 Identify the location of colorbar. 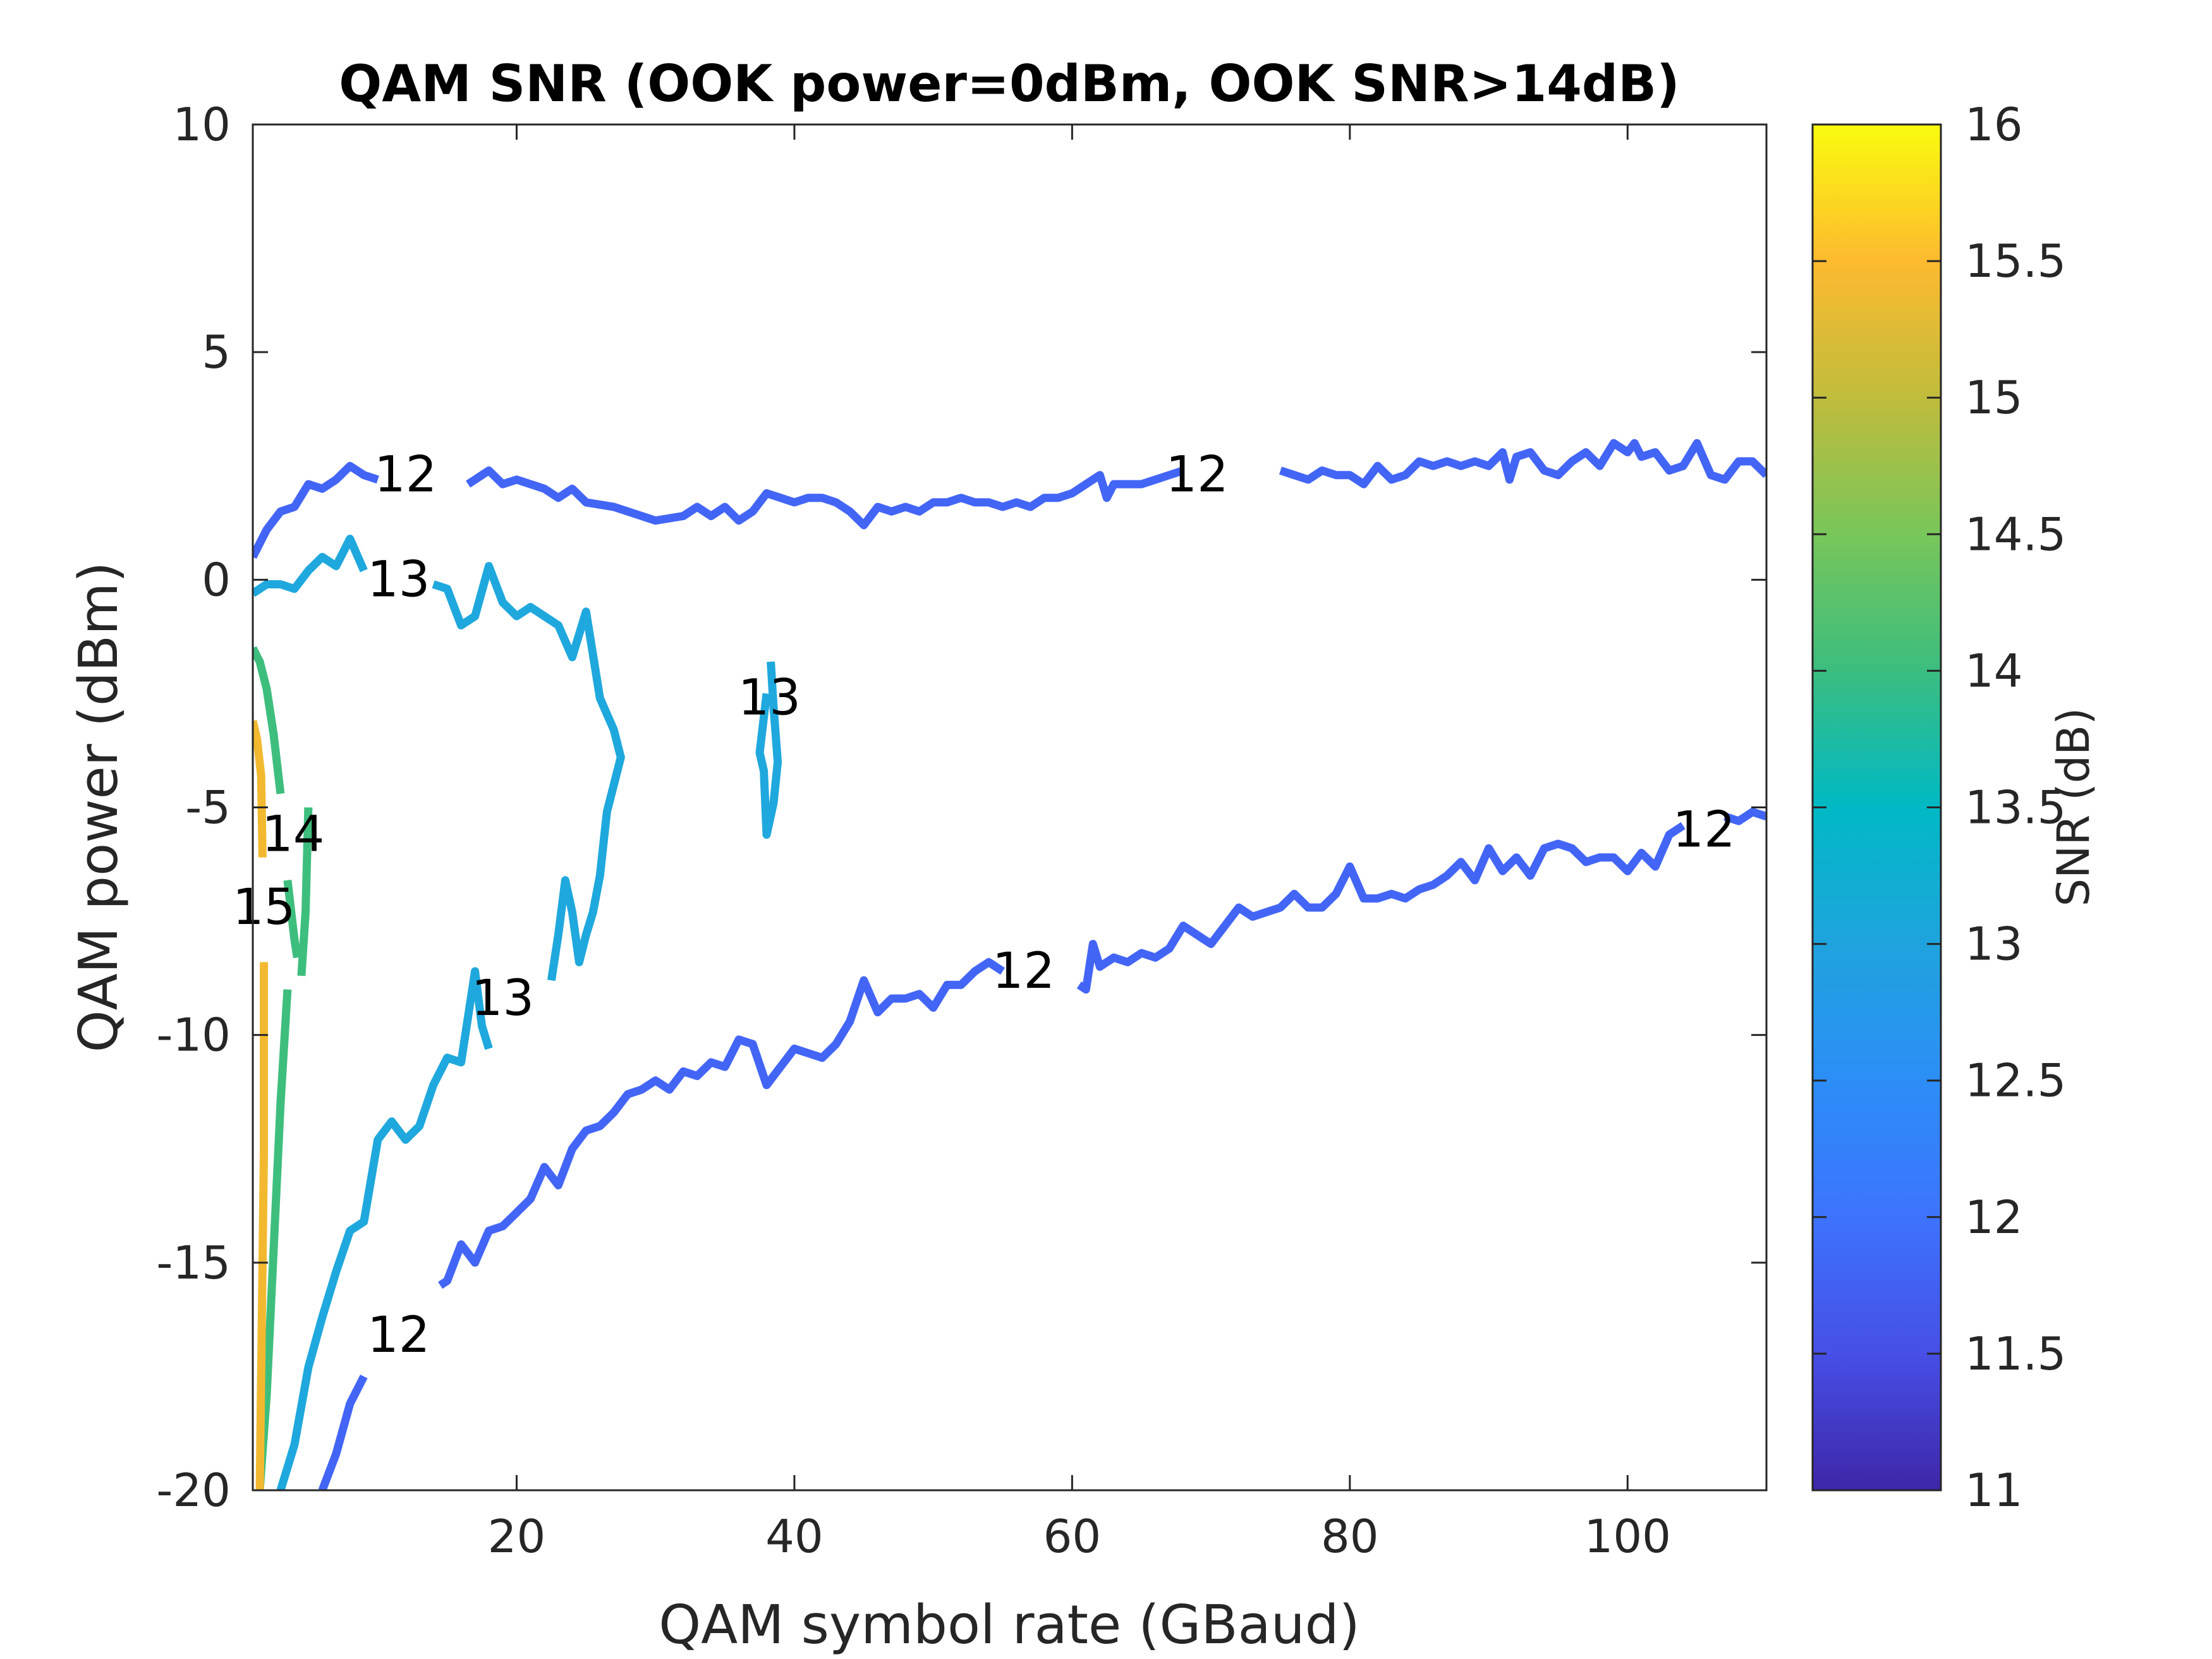
(1877, 807).